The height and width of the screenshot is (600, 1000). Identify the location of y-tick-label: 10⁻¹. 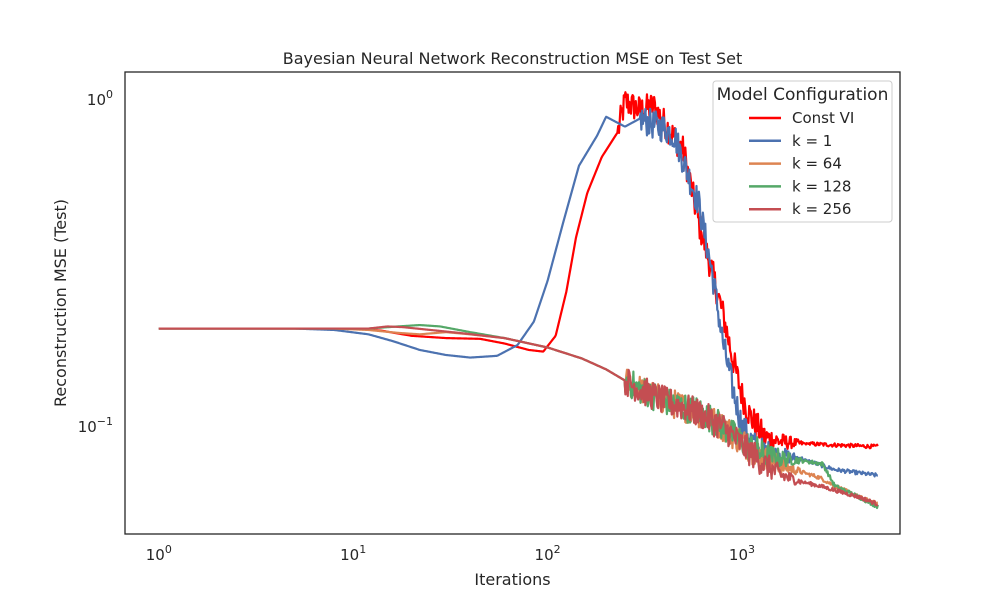
(95, 425).